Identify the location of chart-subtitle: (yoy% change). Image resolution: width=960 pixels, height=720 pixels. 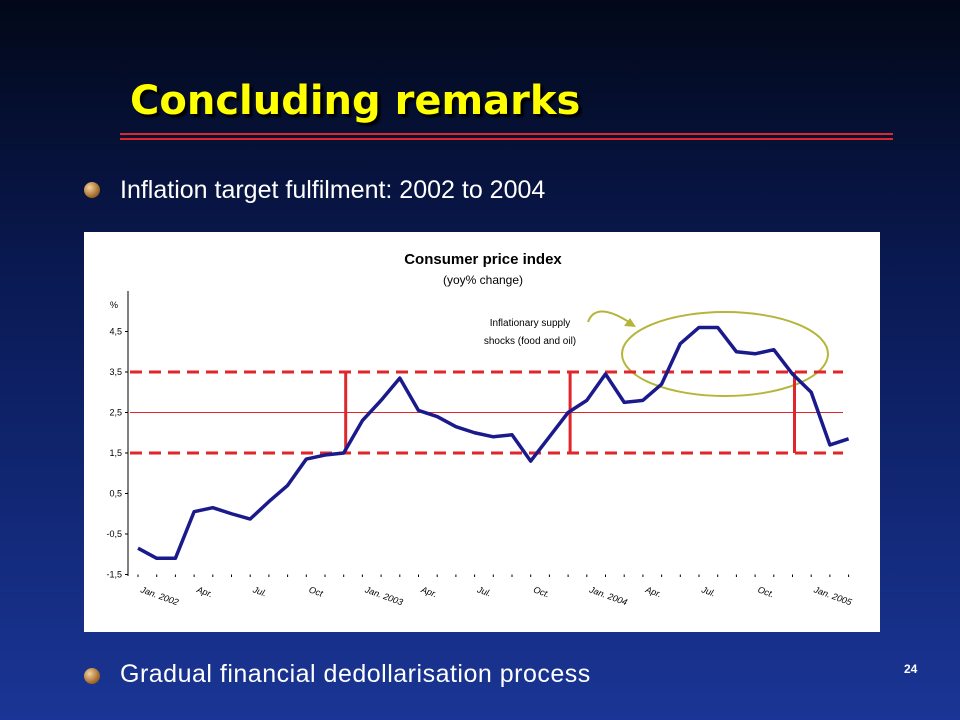
(483, 280).